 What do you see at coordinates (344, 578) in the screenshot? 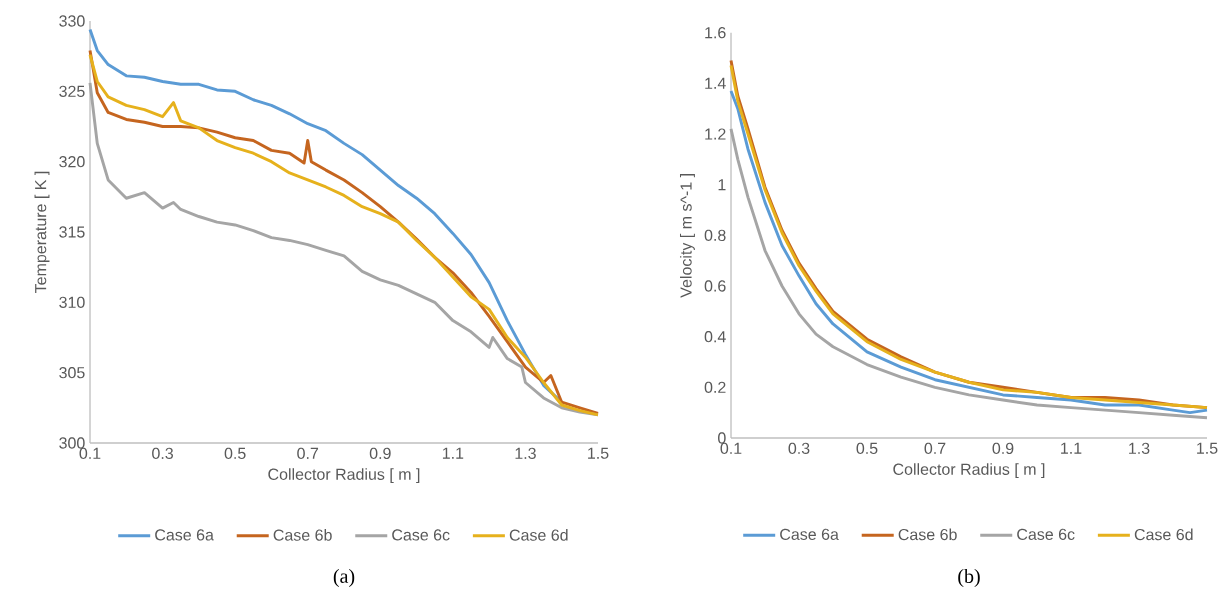
I see `text: (a)` at bounding box center [344, 578].